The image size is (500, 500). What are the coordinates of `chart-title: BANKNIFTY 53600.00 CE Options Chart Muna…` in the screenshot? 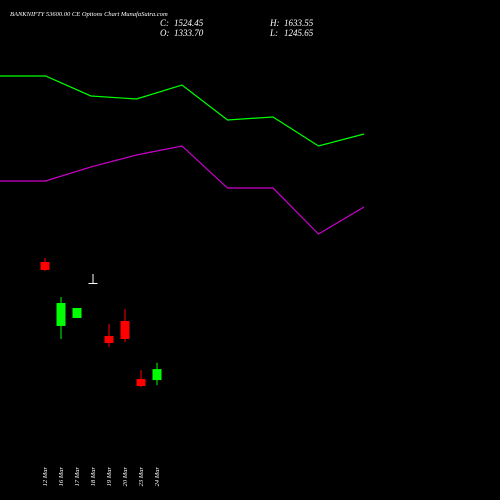 It's located at (89, 14).